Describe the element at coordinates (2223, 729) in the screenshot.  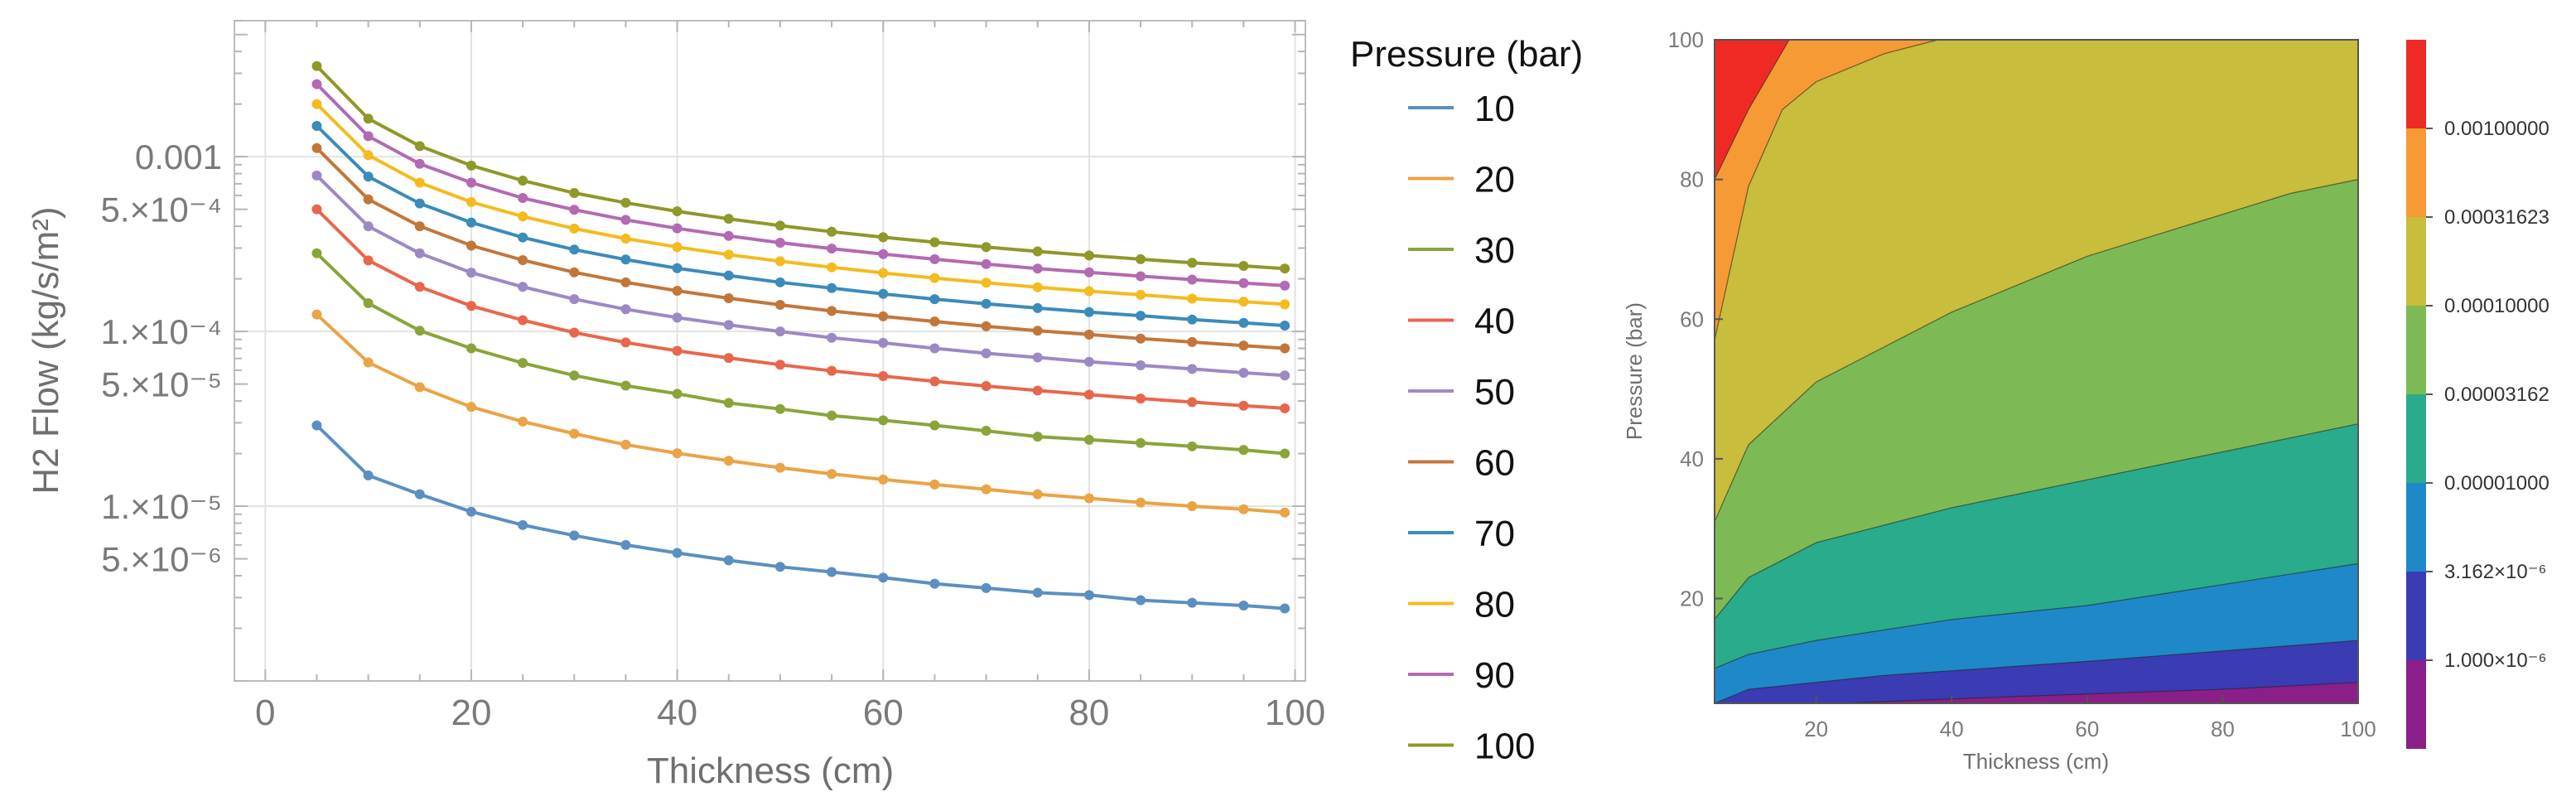
I see `right-x-tick-label: 80` at that location.